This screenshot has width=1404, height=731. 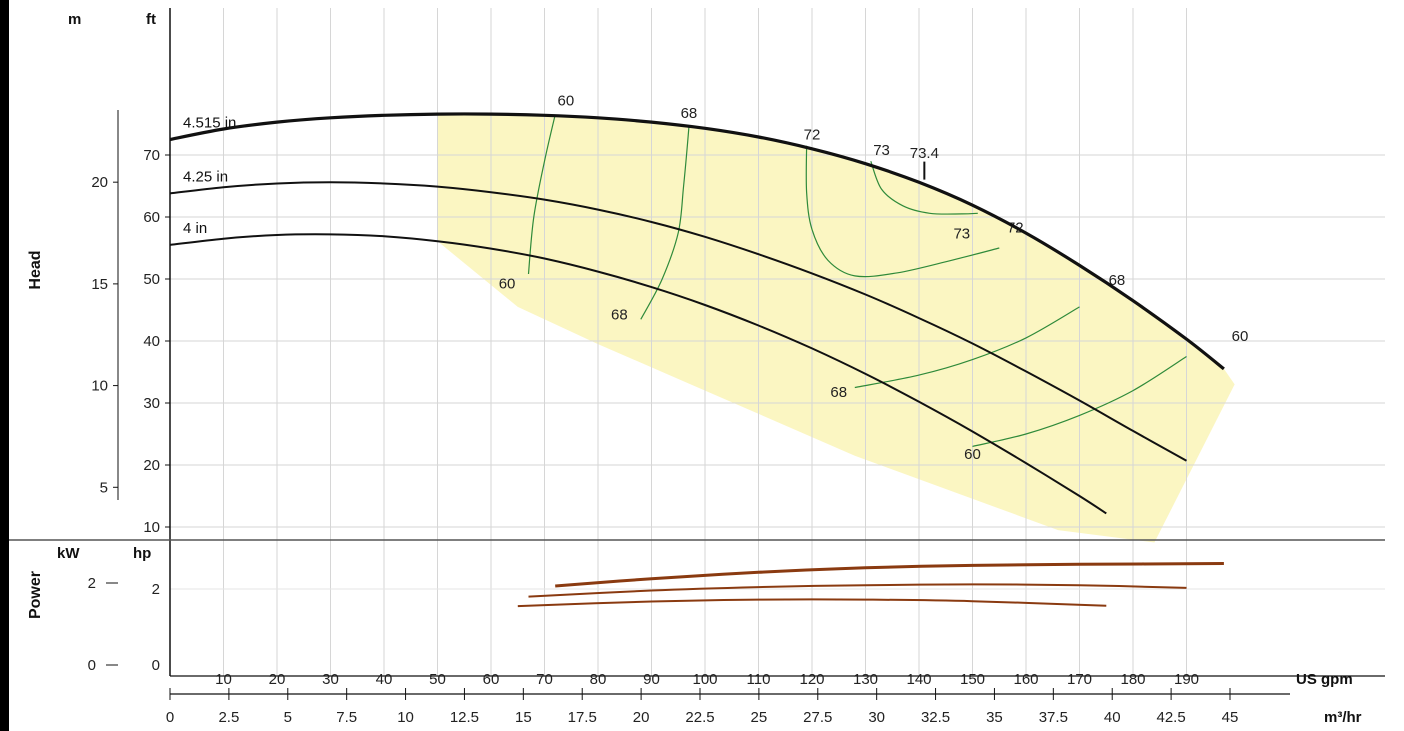 I want to click on m3hr-tick-label: 15, so click(x=523, y=717).